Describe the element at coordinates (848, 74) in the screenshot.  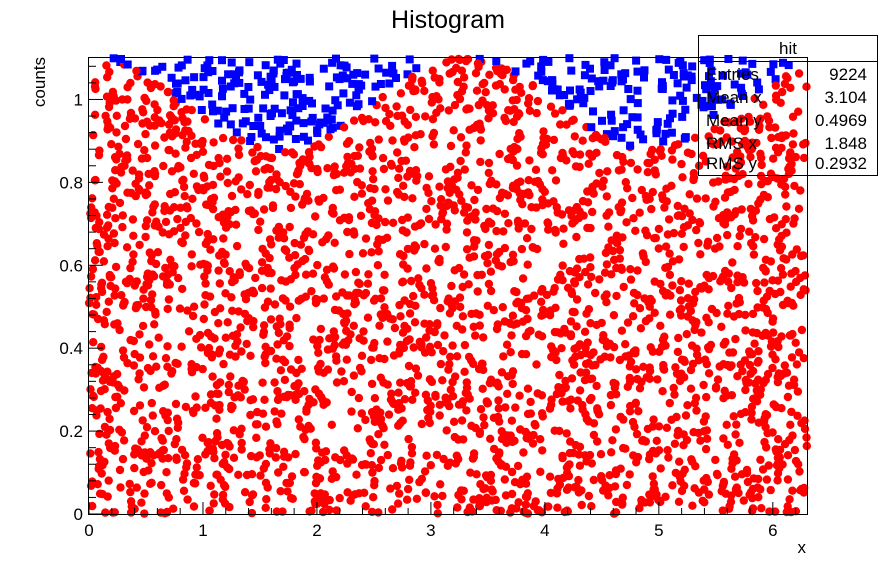
I see `stats-entries-value: 9224` at that location.